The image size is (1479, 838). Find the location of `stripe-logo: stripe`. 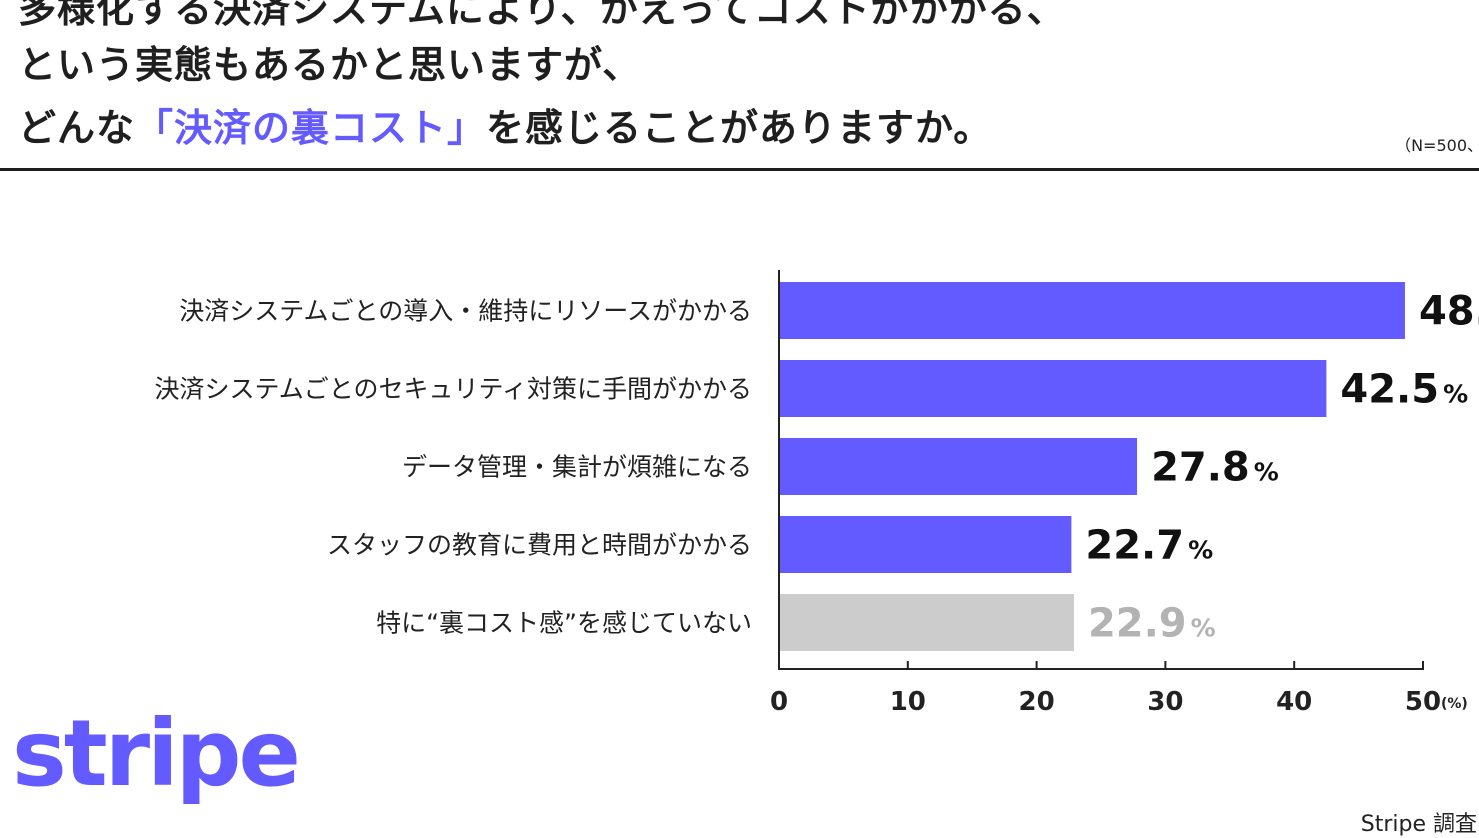

stripe-logo: stripe is located at coordinates (156, 753).